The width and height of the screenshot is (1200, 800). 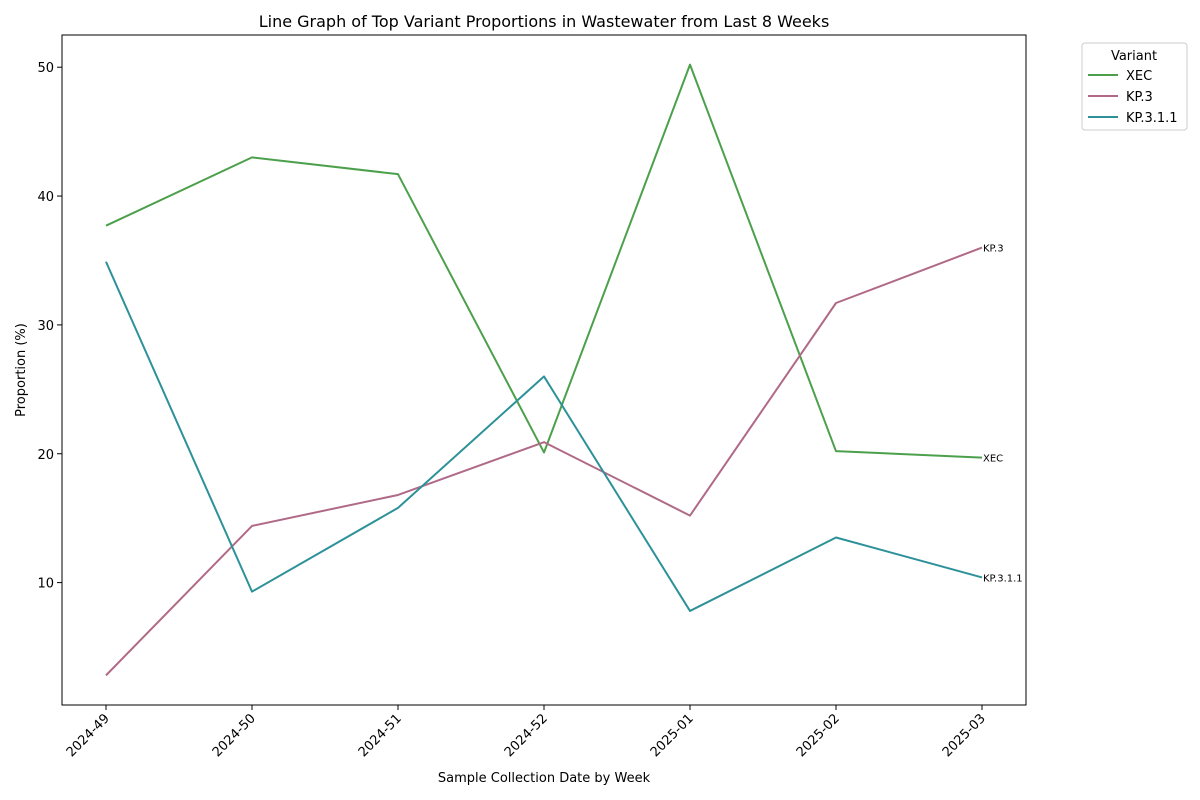 I want to click on legend-entry-label: XEC, so click(x=1139, y=76).